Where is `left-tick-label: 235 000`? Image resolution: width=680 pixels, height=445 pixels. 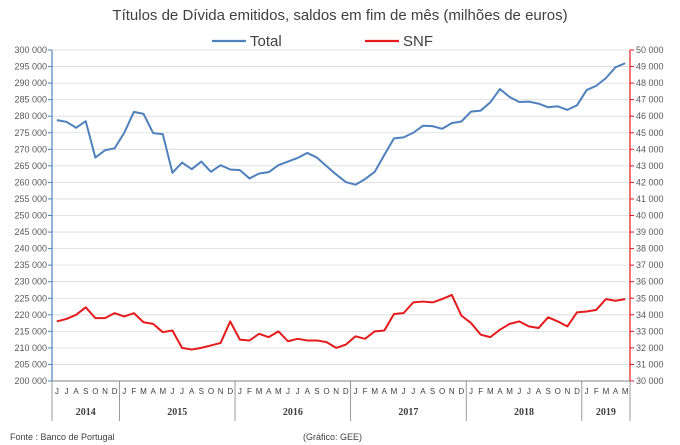
left-tick-label: 235 000 is located at coordinates (30, 265).